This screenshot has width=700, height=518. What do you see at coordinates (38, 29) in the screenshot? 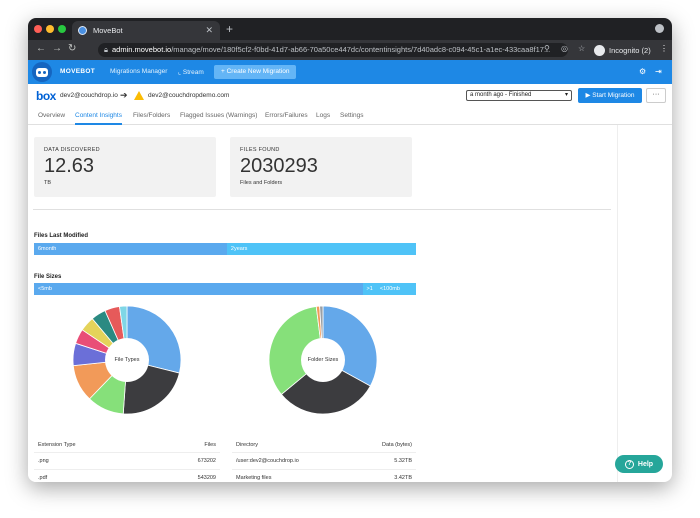
I see `close-window-button` at bounding box center [38, 29].